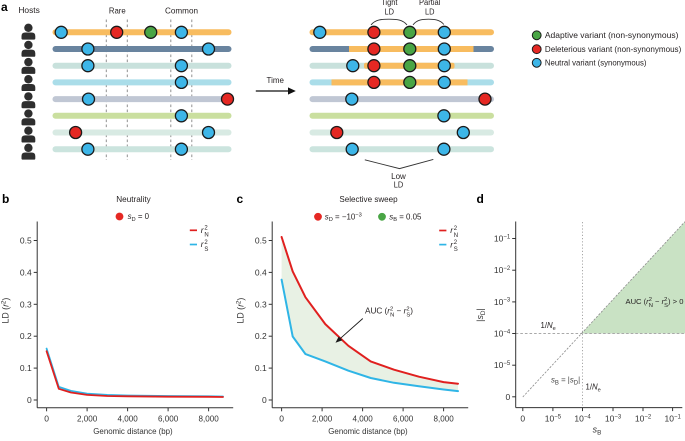  What do you see at coordinates (133, 199) in the screenshot?
I see `svg-text: Neutrality` at bounding box center [133, 199].